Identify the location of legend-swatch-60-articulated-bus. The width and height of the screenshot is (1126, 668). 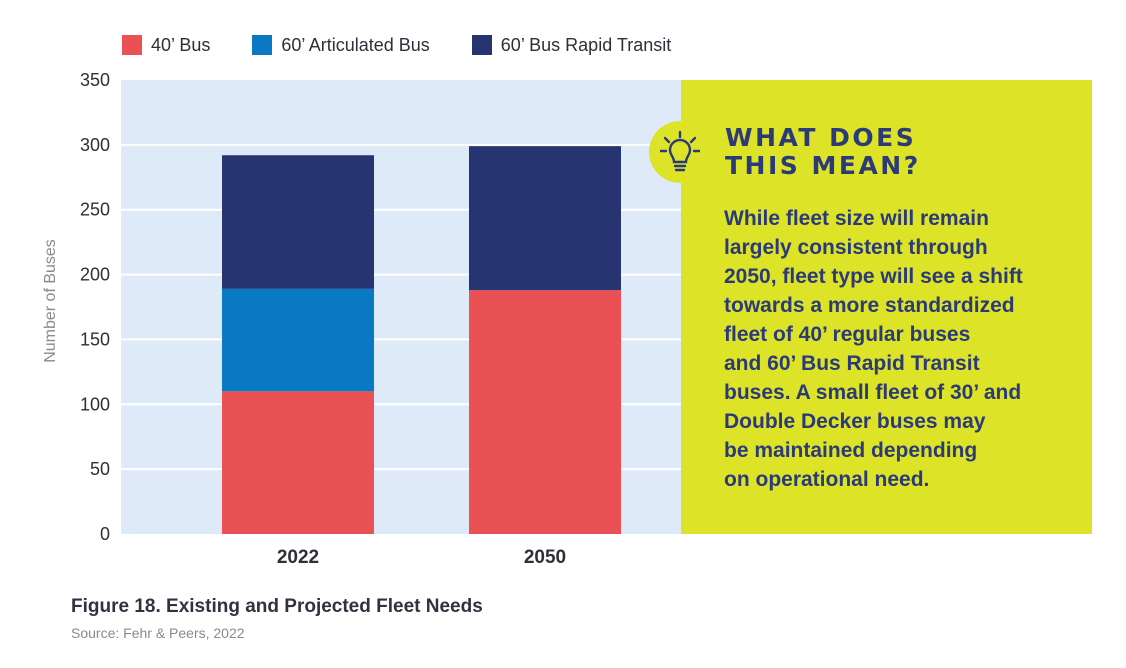
(262, 45).